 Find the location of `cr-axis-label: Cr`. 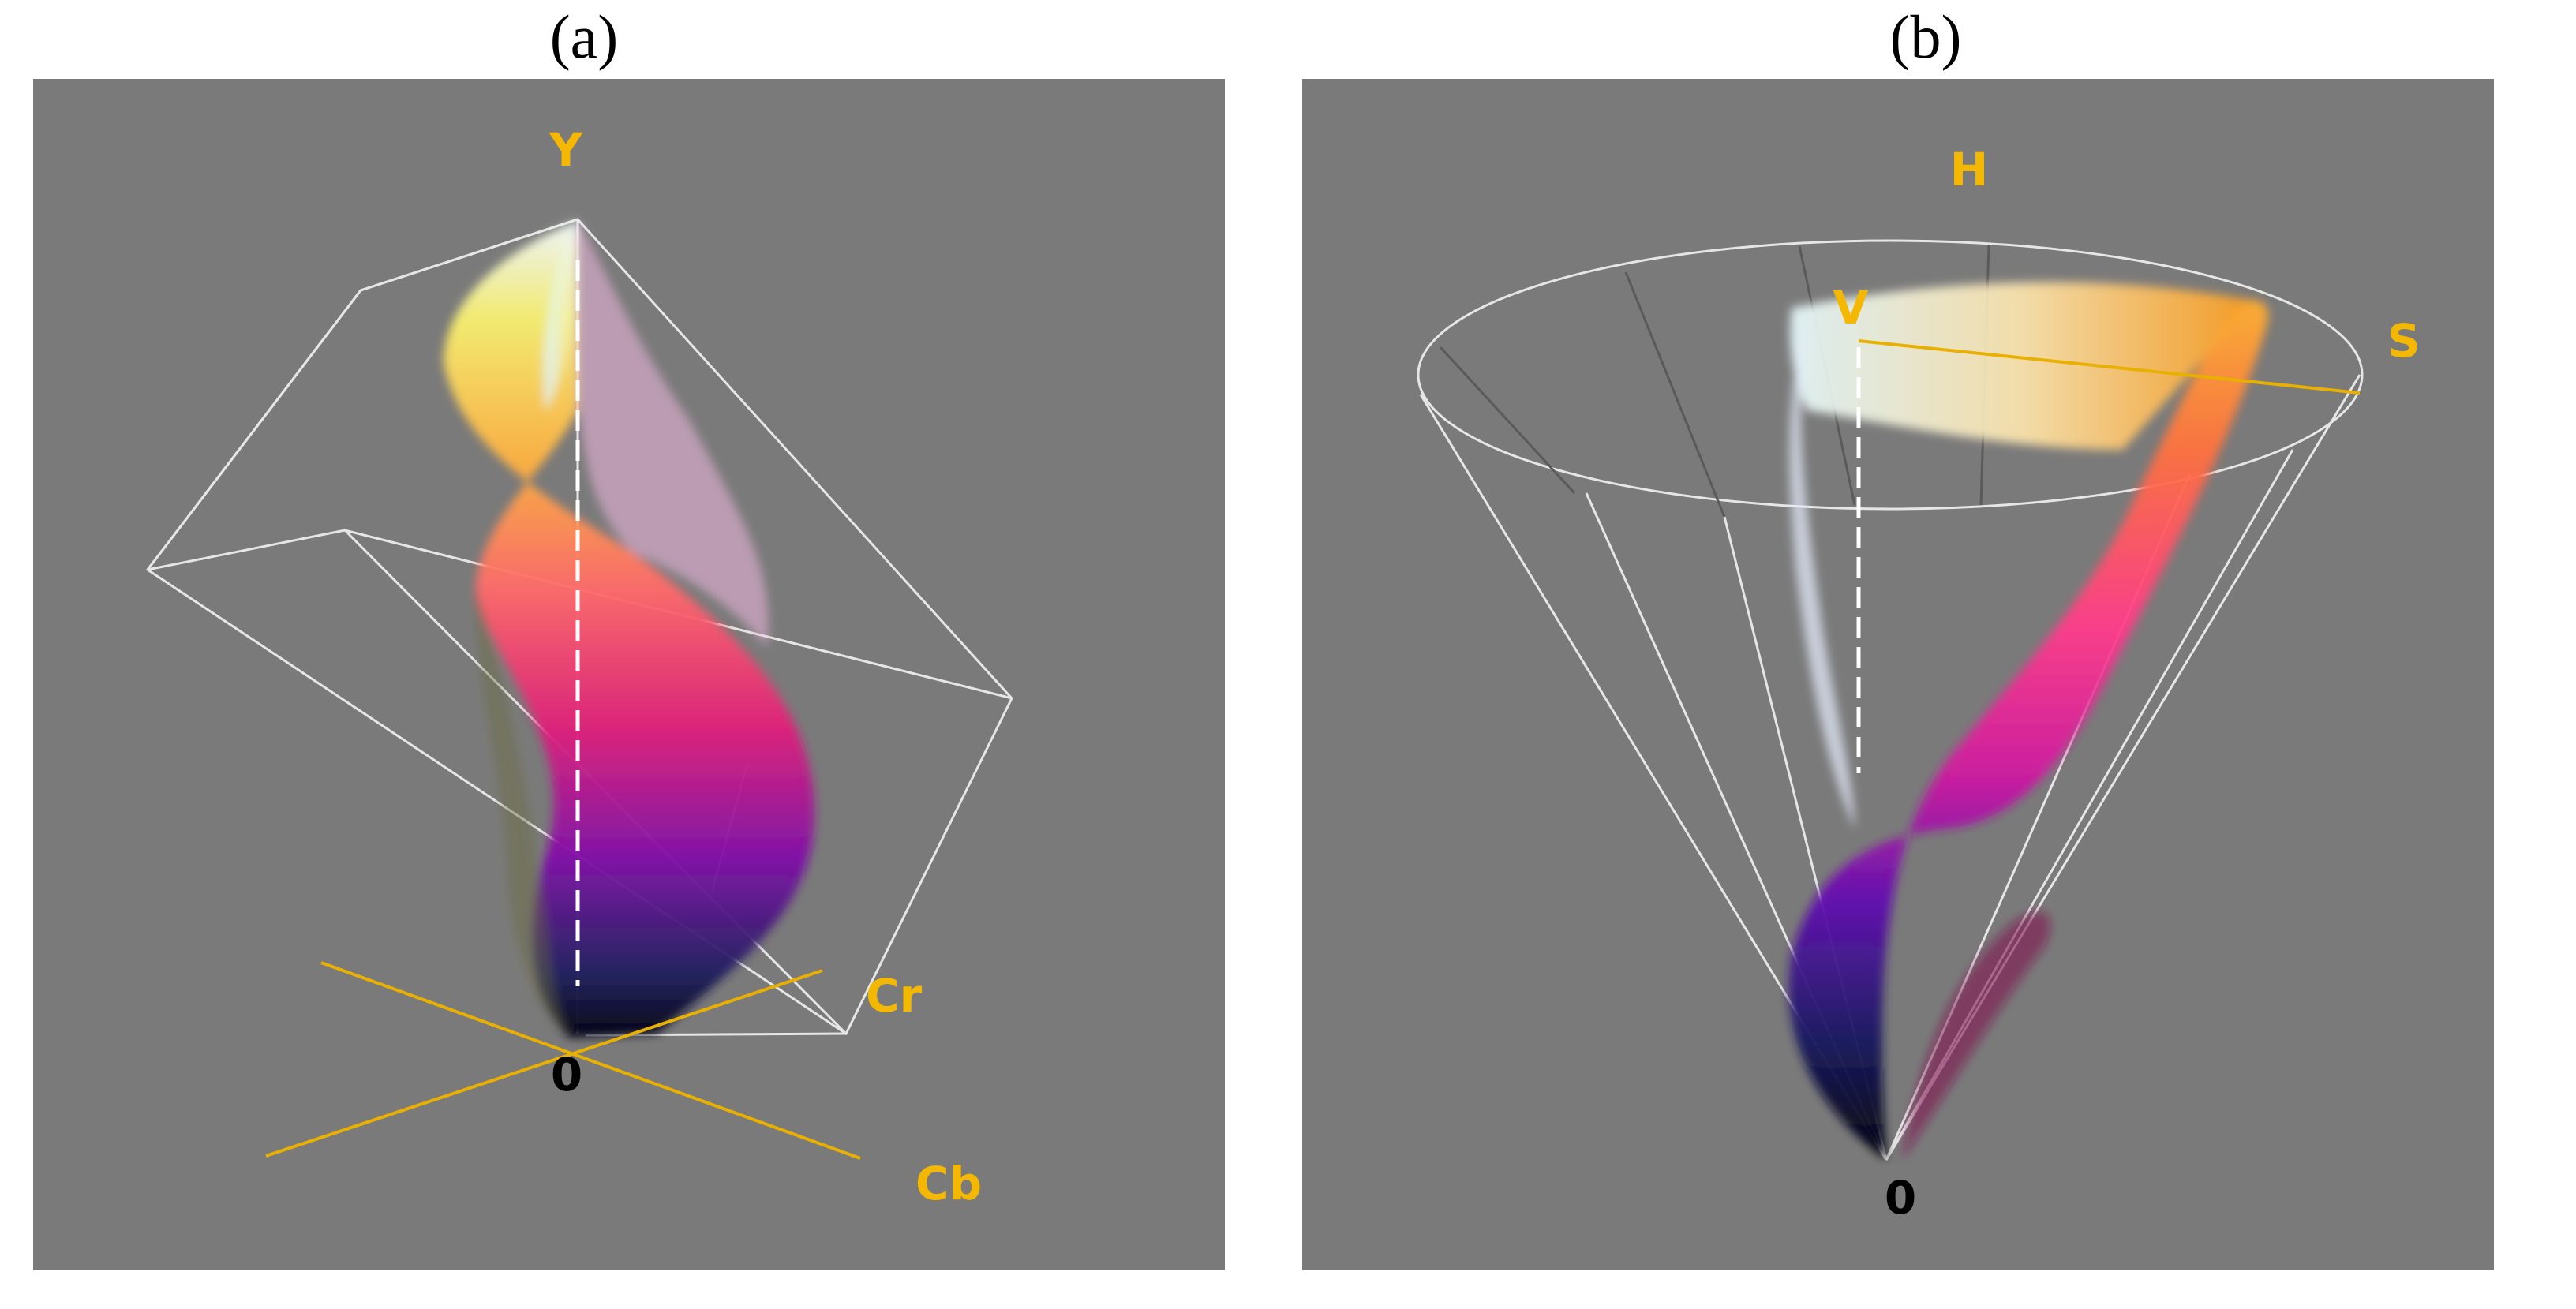

cr-axis-label: Cr is located at coordinates (894, 996).